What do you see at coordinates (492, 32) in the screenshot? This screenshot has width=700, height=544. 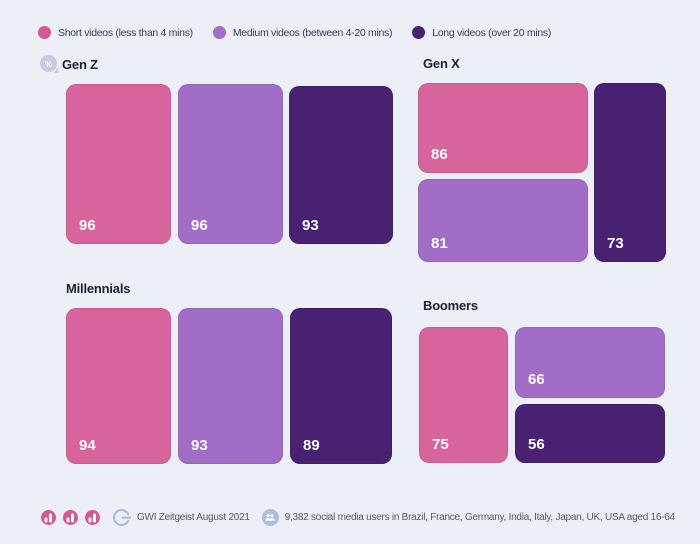 I see `legend-label: Long videos (over 20 mins)` at bounding box center [492, 32].